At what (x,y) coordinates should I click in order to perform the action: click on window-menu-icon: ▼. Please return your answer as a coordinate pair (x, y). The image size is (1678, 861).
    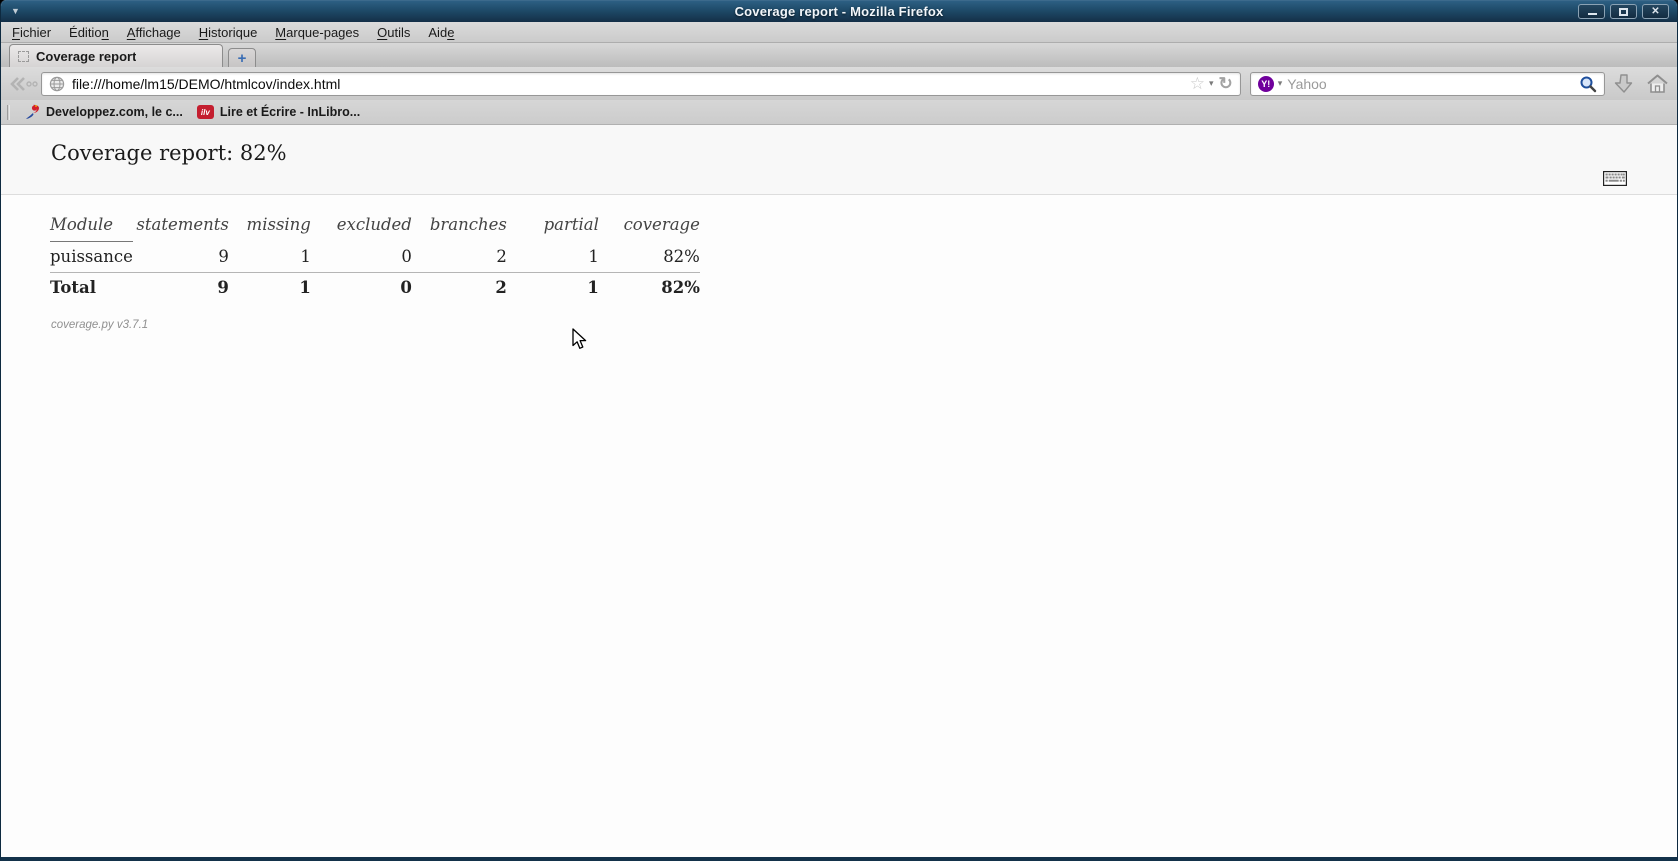
    Looking at the image, I should click on (15, 11).